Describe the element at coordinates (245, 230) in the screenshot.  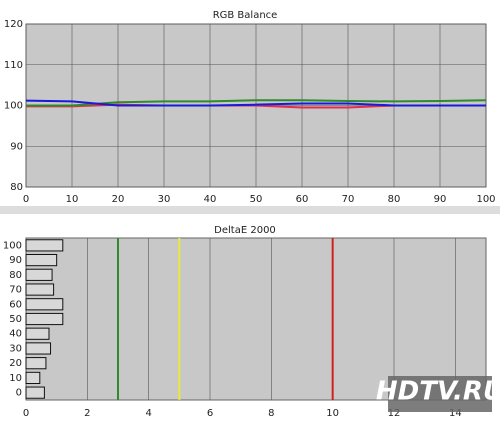
I see `chart-title: DeltaE 2000` at that location.